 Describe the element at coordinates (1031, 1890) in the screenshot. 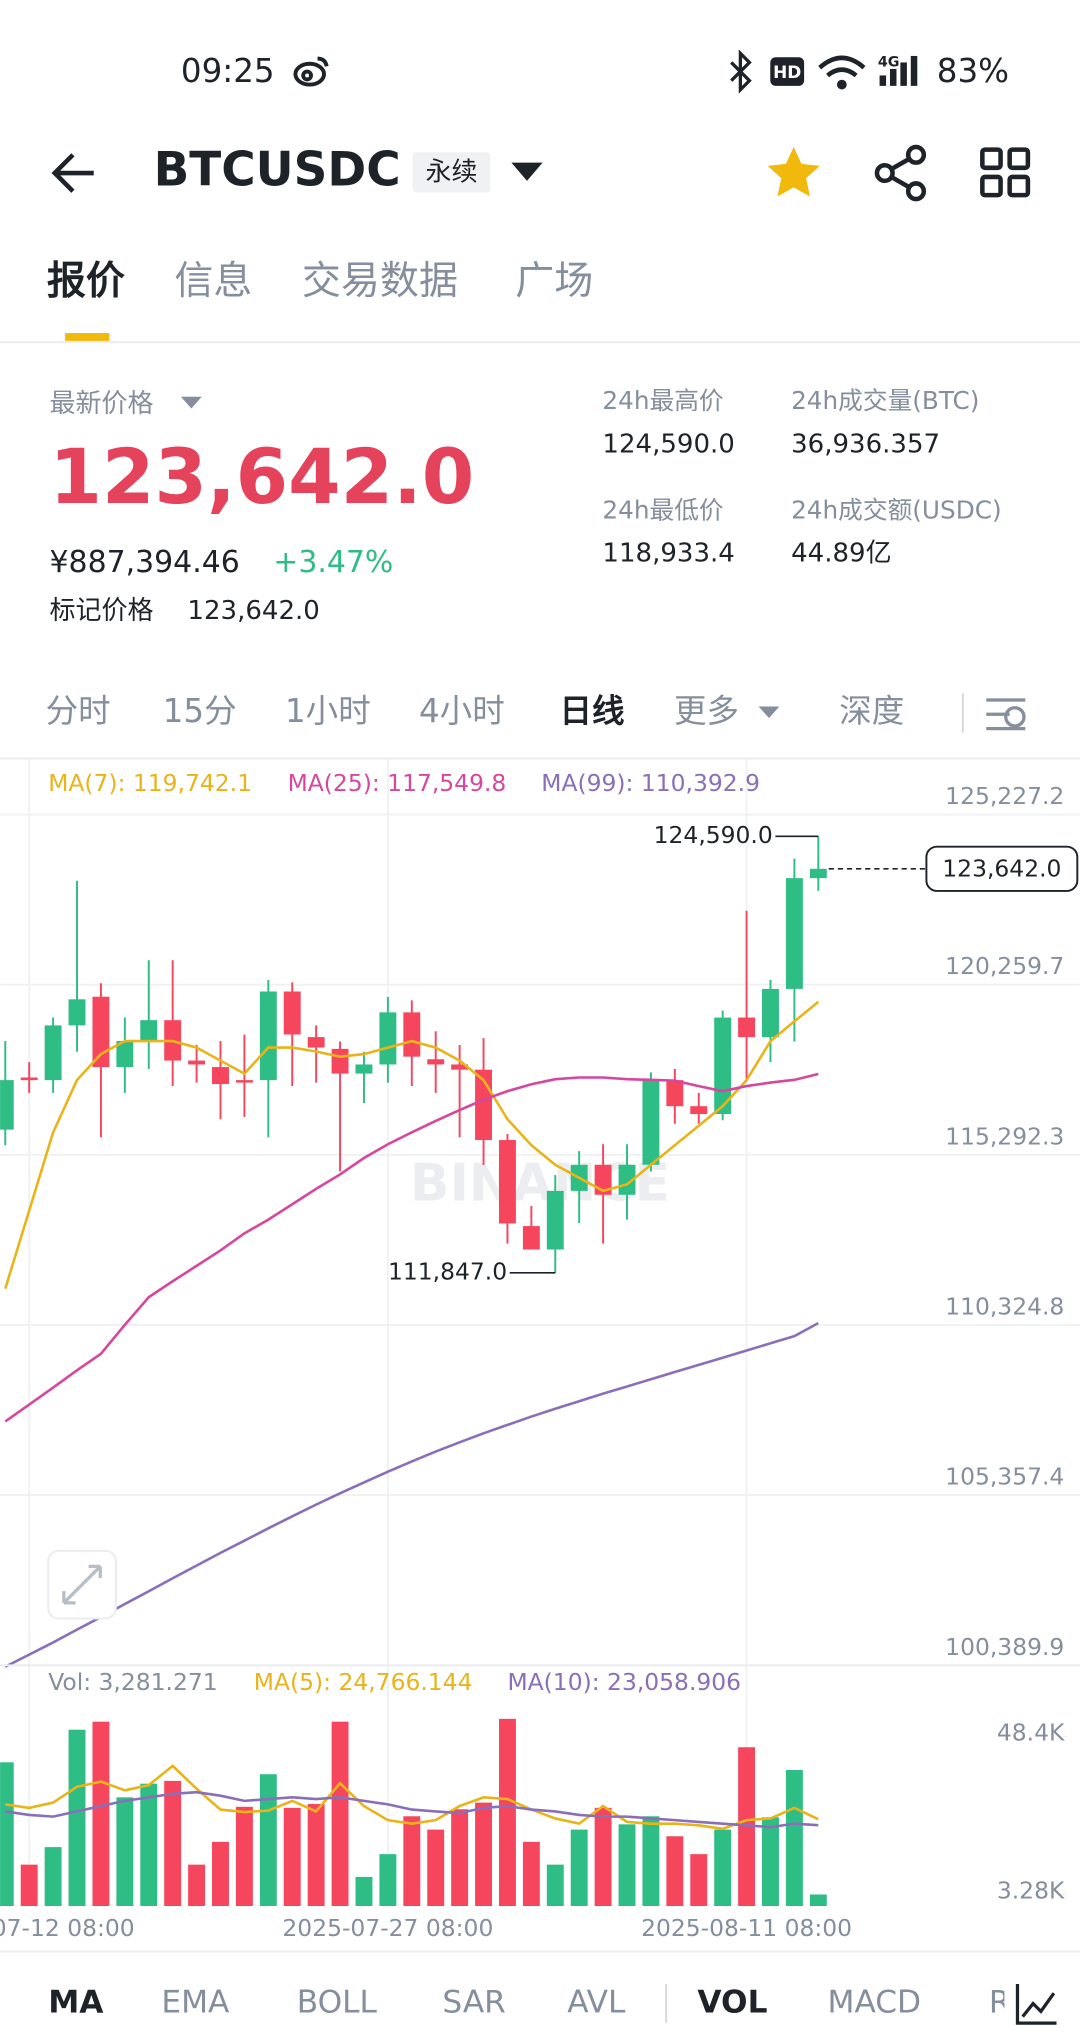

I see `y-tick-label: 3.28K` at that location.